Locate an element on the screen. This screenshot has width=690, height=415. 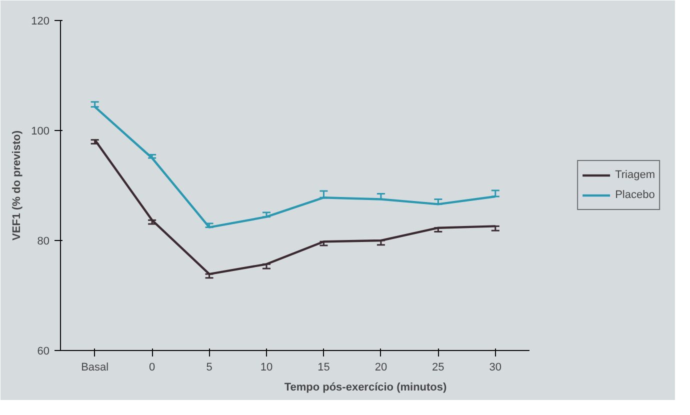
x-tick-label: 5 is located at coordinates (209, 368).